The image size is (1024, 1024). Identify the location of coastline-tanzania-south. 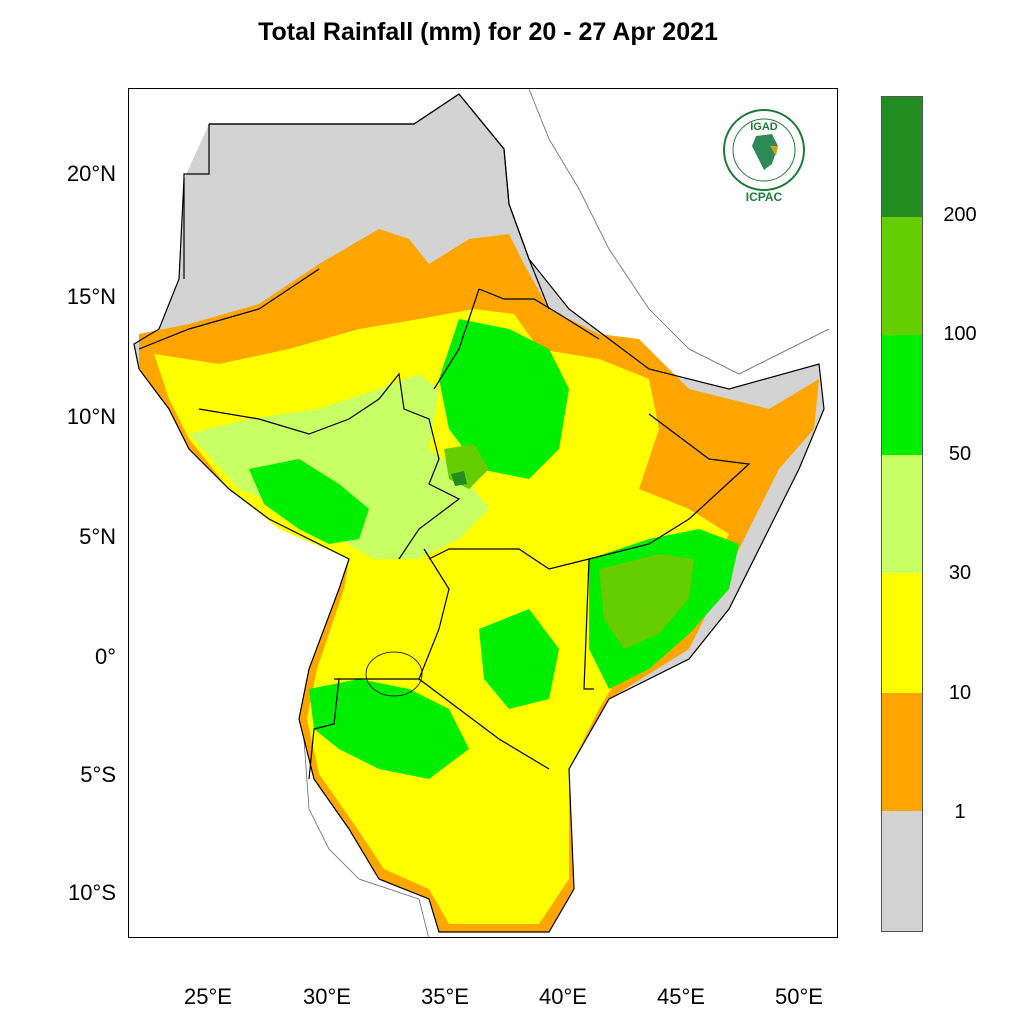
(366, 837).